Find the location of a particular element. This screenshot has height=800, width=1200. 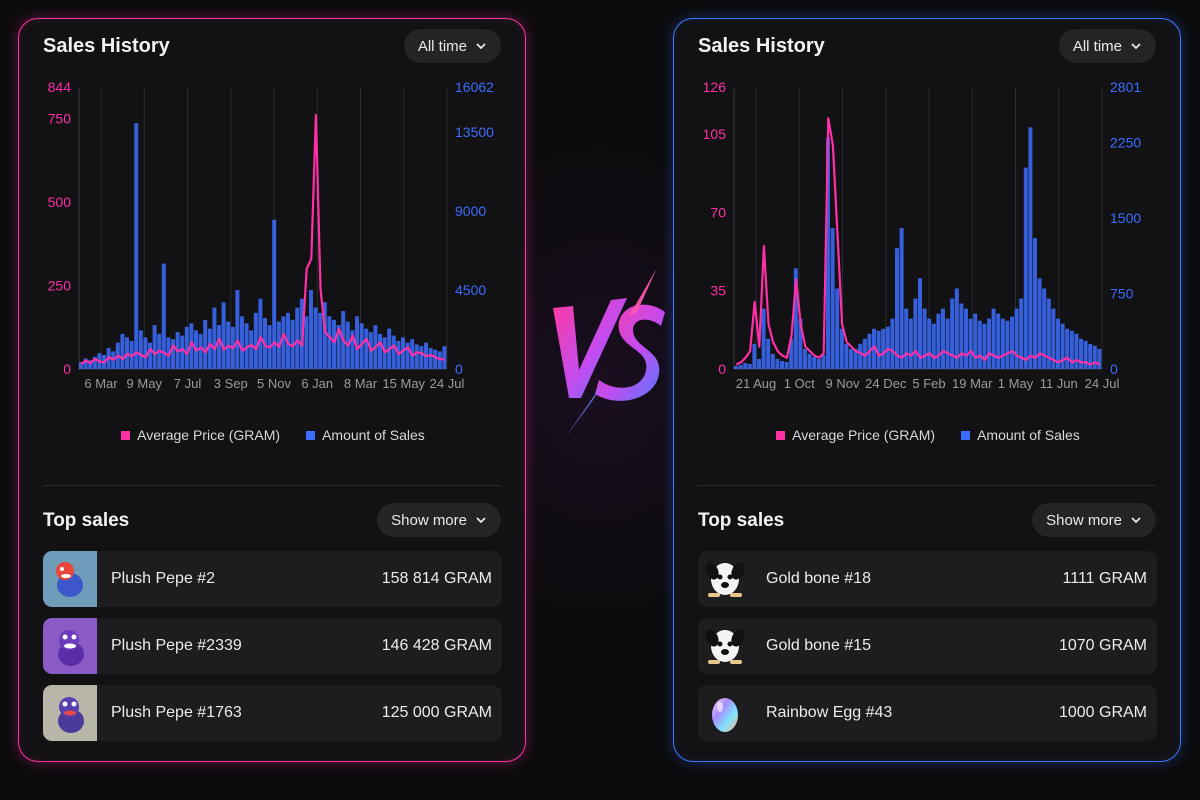

list-item: Plush Pepe #2 158 814 GRAM is located at coordinates (272, 579).